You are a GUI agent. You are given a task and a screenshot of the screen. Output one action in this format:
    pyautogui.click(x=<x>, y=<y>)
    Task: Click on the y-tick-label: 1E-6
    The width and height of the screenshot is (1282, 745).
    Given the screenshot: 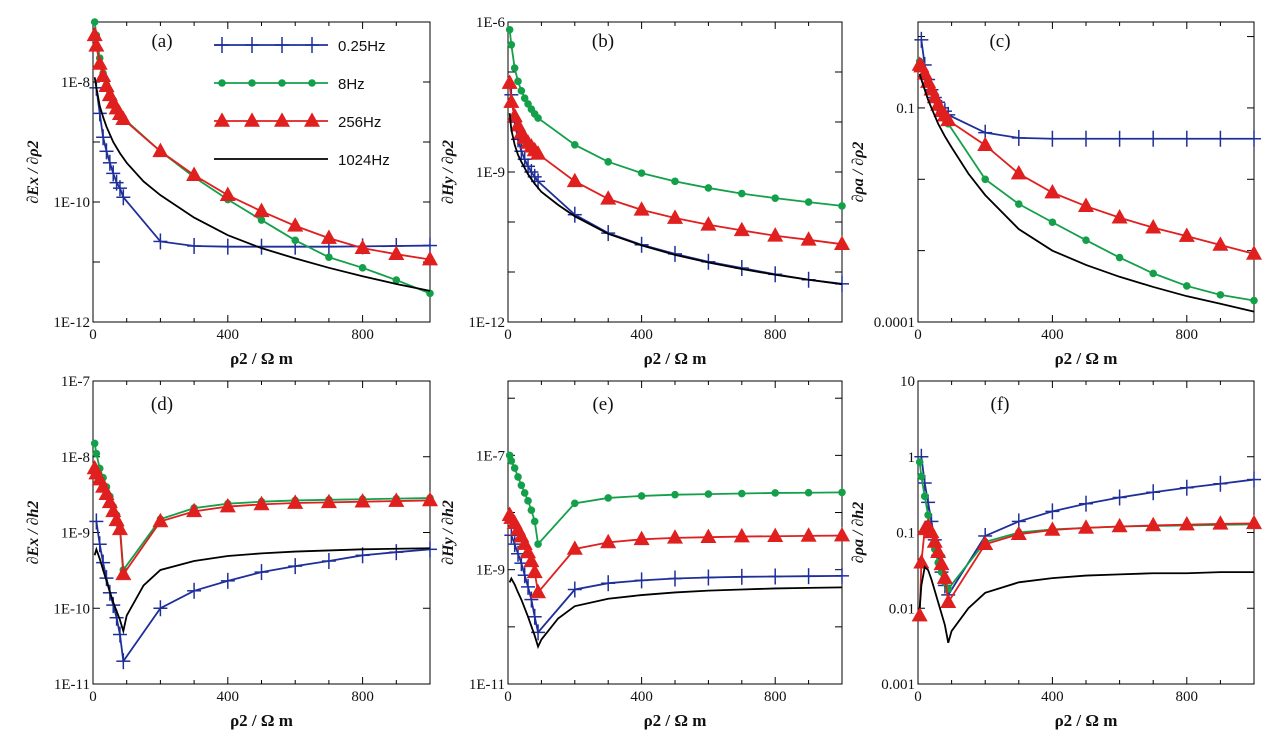 What is the action you would take?
    pyautogui.click(x=491, y=23)
    